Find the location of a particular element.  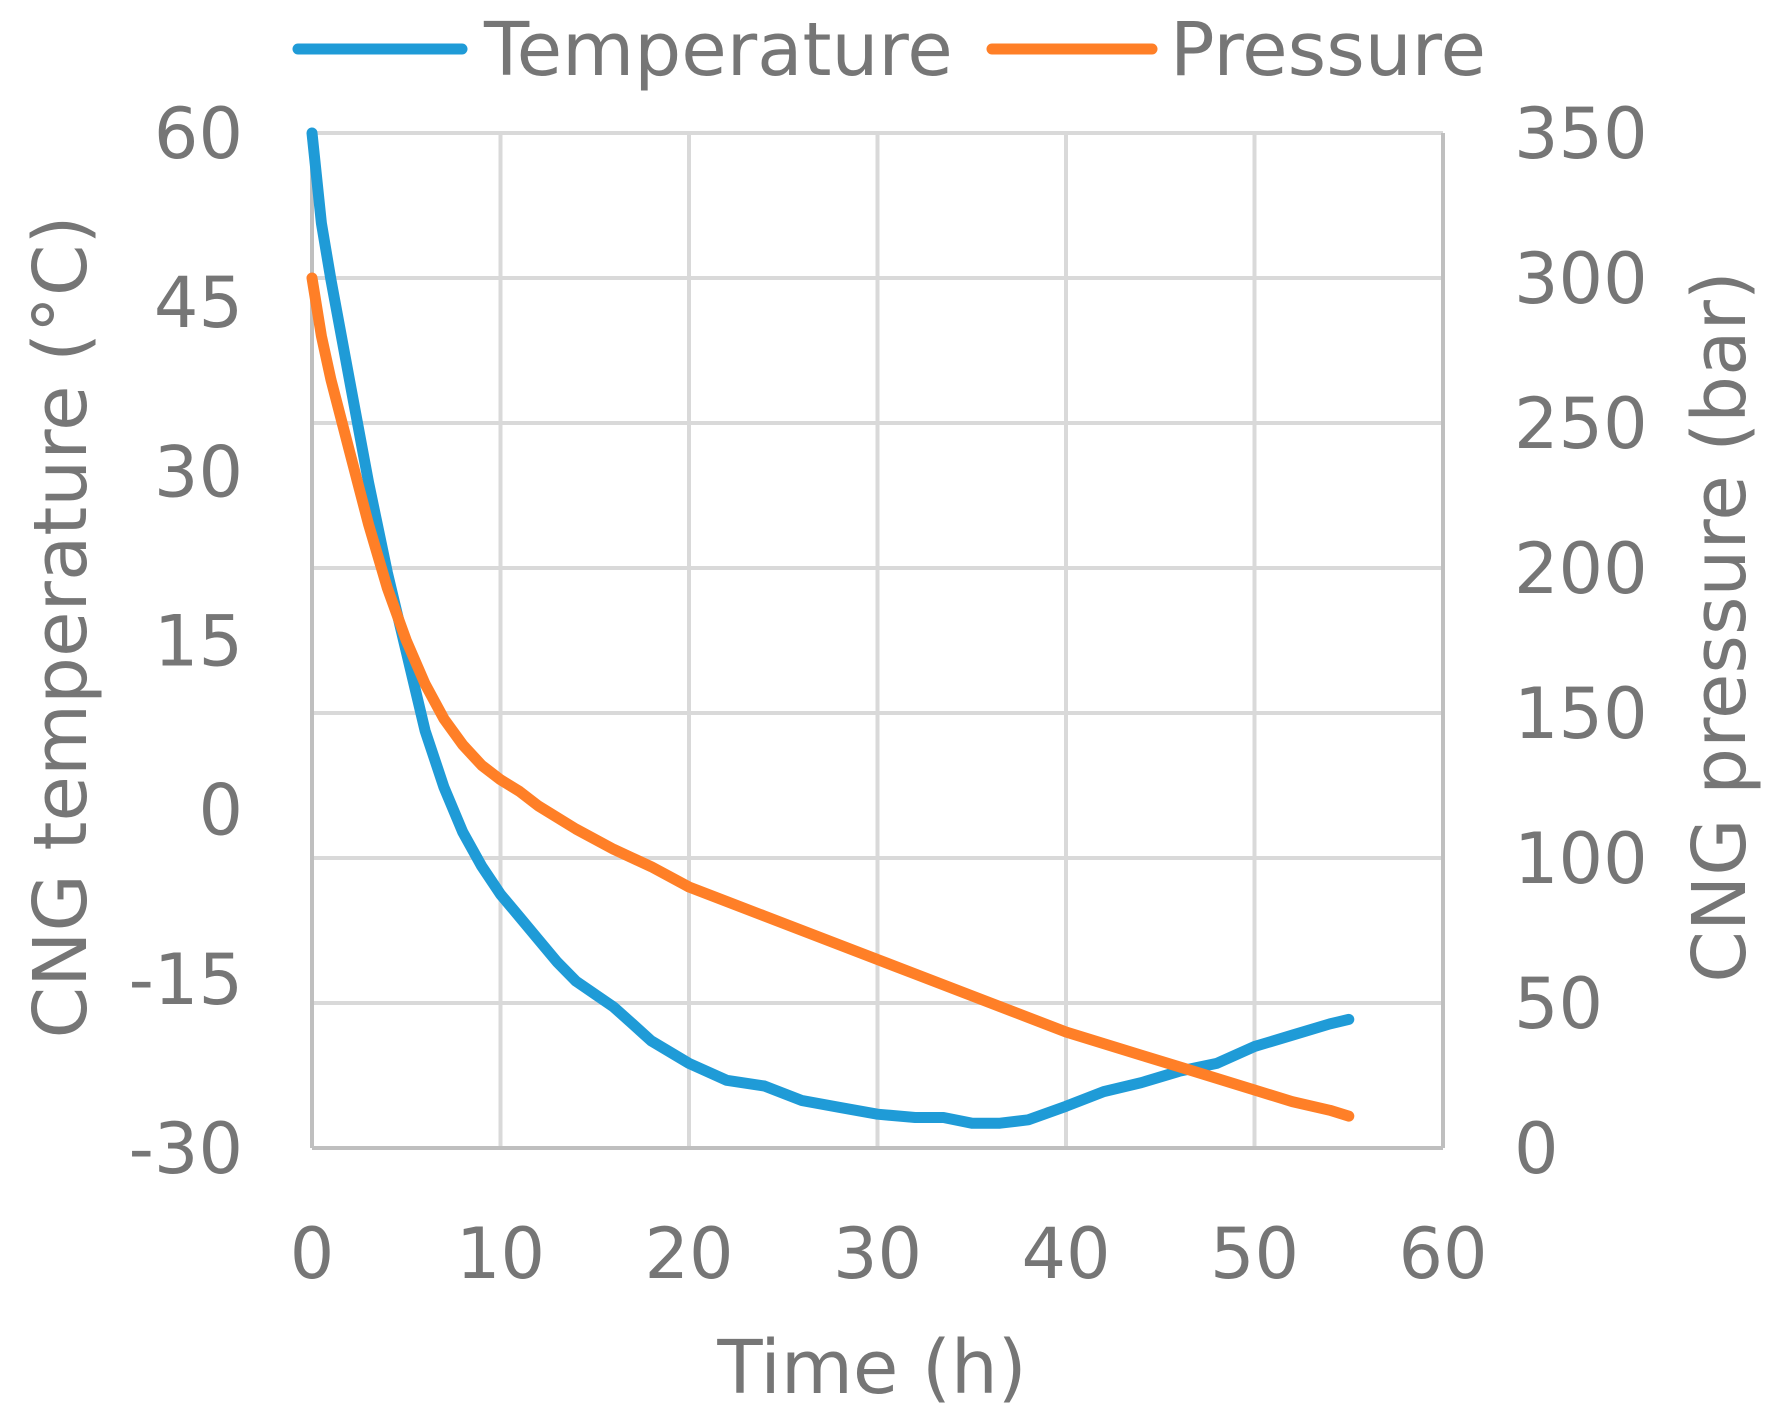

y2-tick-label: 200 is located at coordinates (1581, 569).